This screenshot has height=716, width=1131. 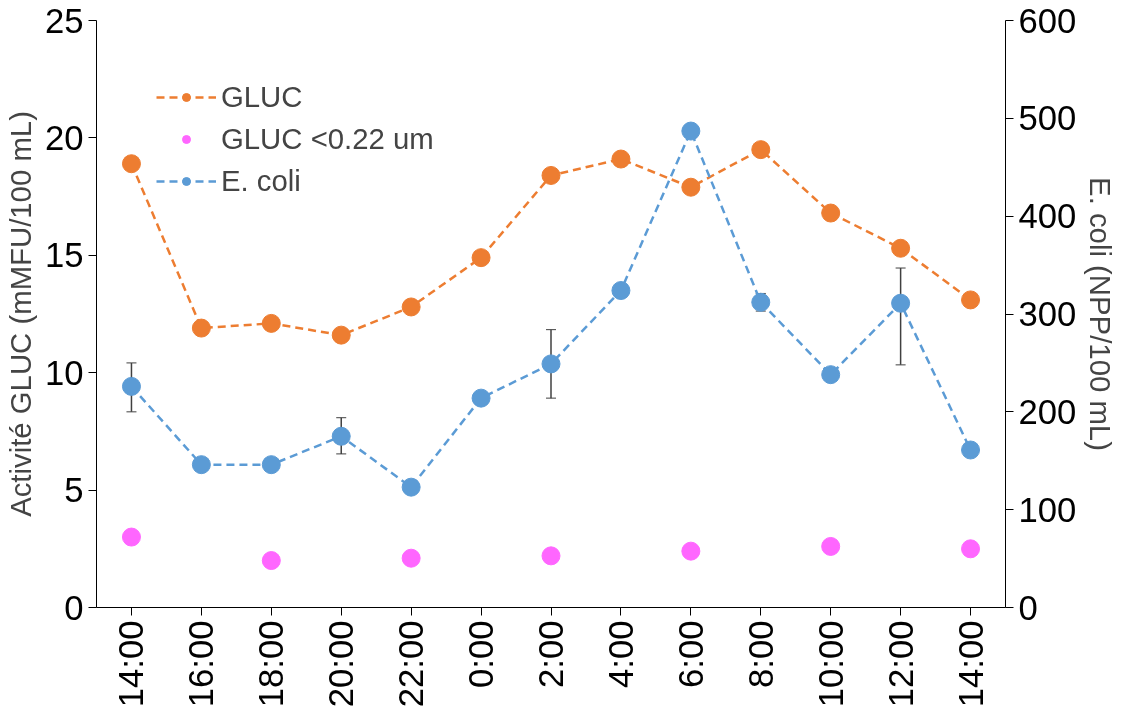 What do you see at coordinates (1047, 118) in the screenshot?
I see `y2-tick-label: 500` at bounding box center [1047, 118].